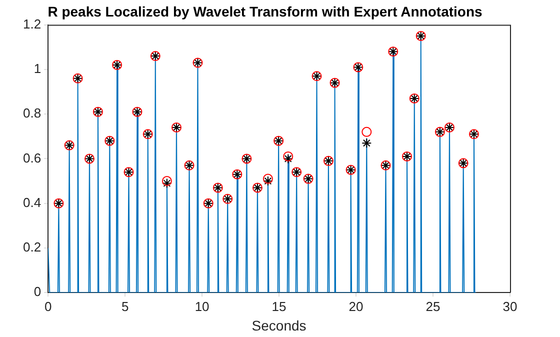  I want to click on x-tick-label: 30, so click(510, 306).